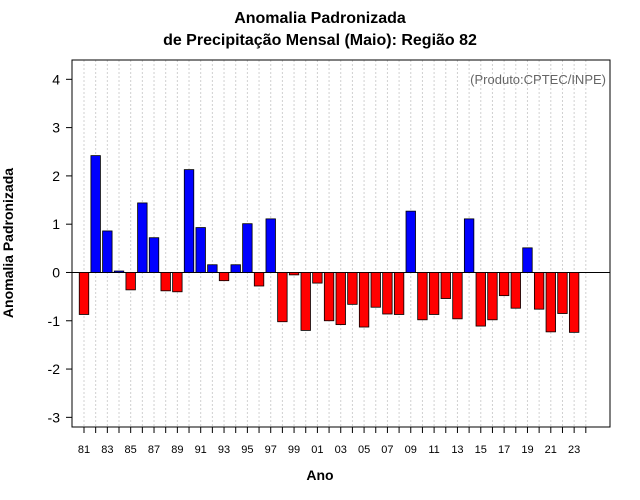 The width and height of the screenshot is (640, 500). What do you see at coordinates (84, 450) in the screenshot?
I see `x-tick-label: 81` at bounding box center [84, 450].